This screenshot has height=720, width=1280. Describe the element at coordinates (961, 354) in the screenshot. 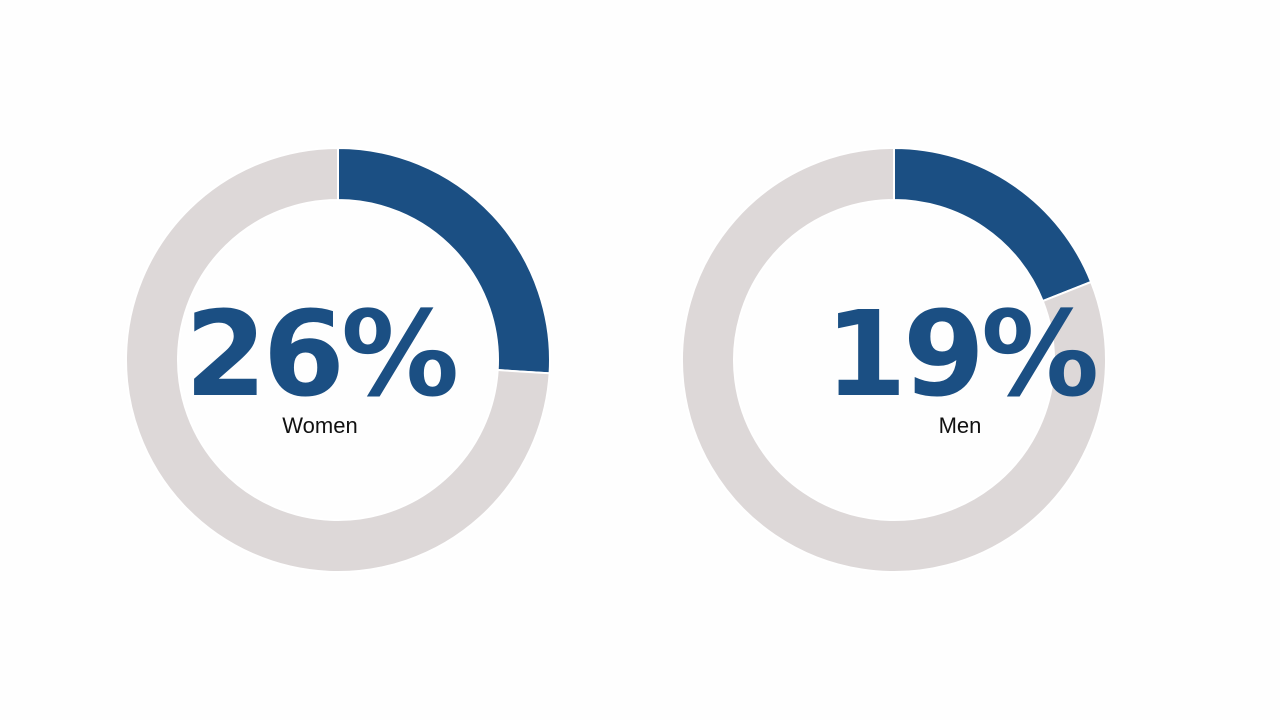

I see `percent-value: 19%` at that location.